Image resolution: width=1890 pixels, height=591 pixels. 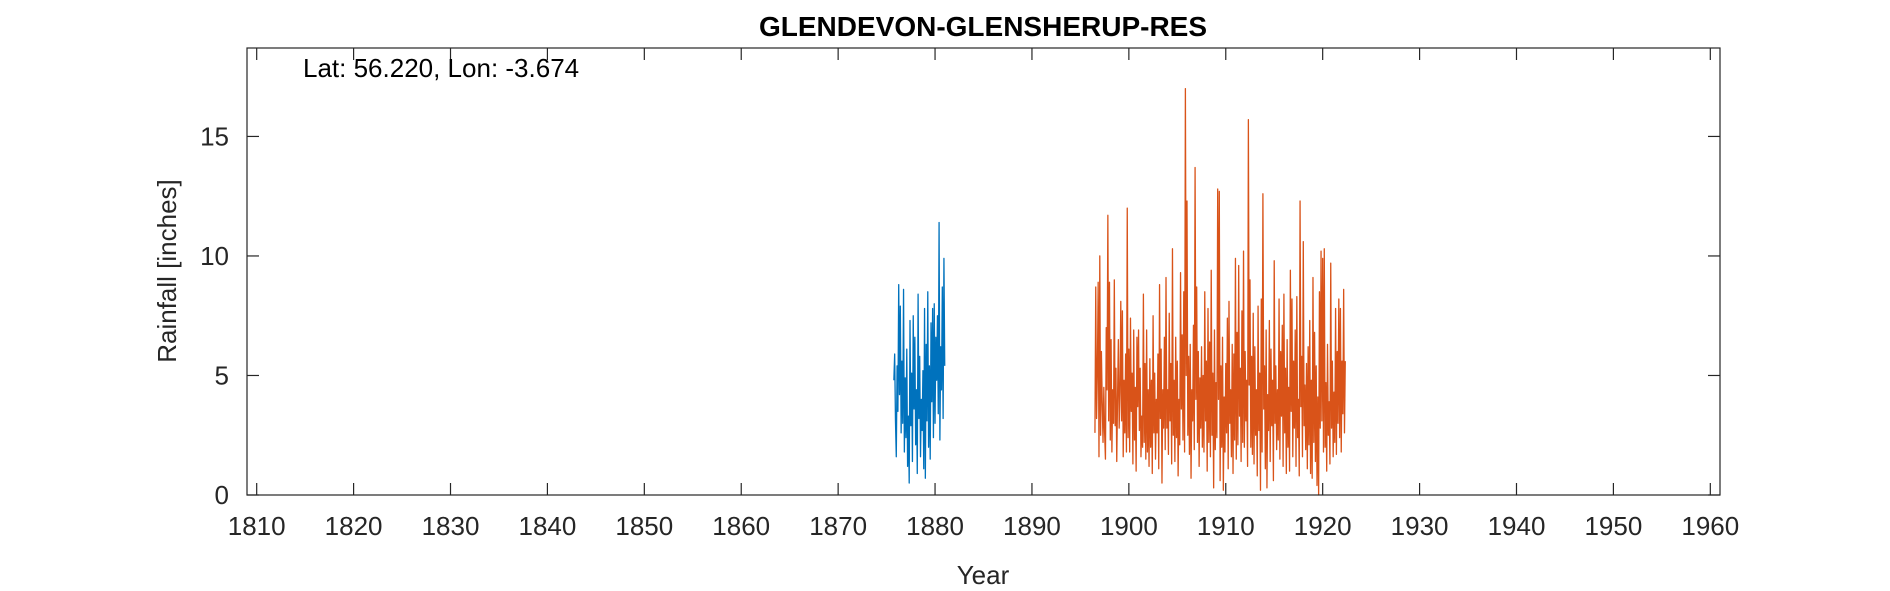 What do you see at coordinates (222, 375) in the screenshot?
I see `y-tick-label-1: 5` at bounding box center [222, 375].